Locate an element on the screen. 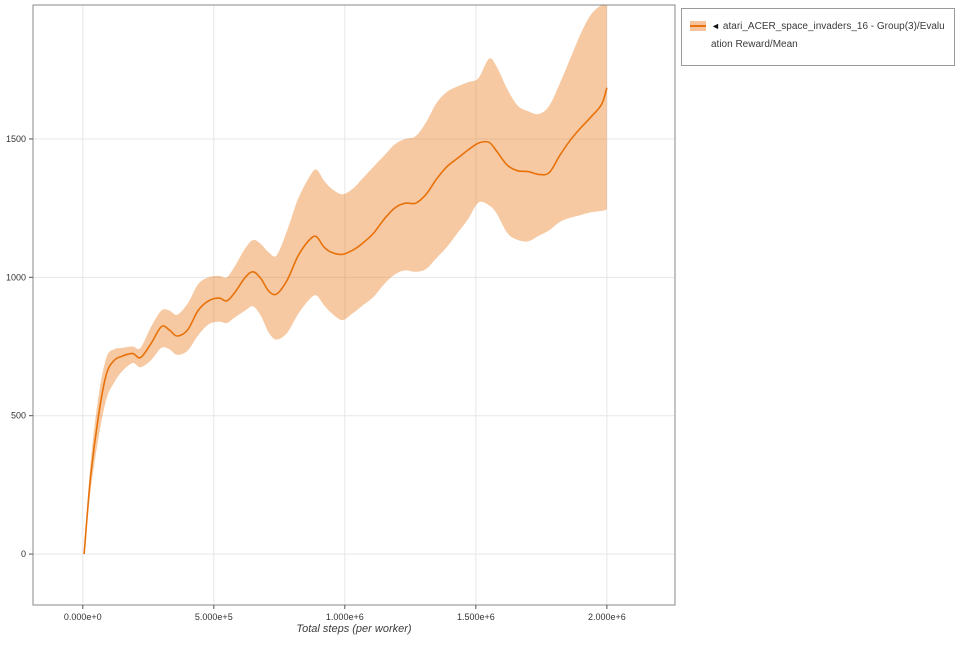 This screenshot has width=960, height=645. y-tick-label: 1000 is located at coordinates (16, 277).